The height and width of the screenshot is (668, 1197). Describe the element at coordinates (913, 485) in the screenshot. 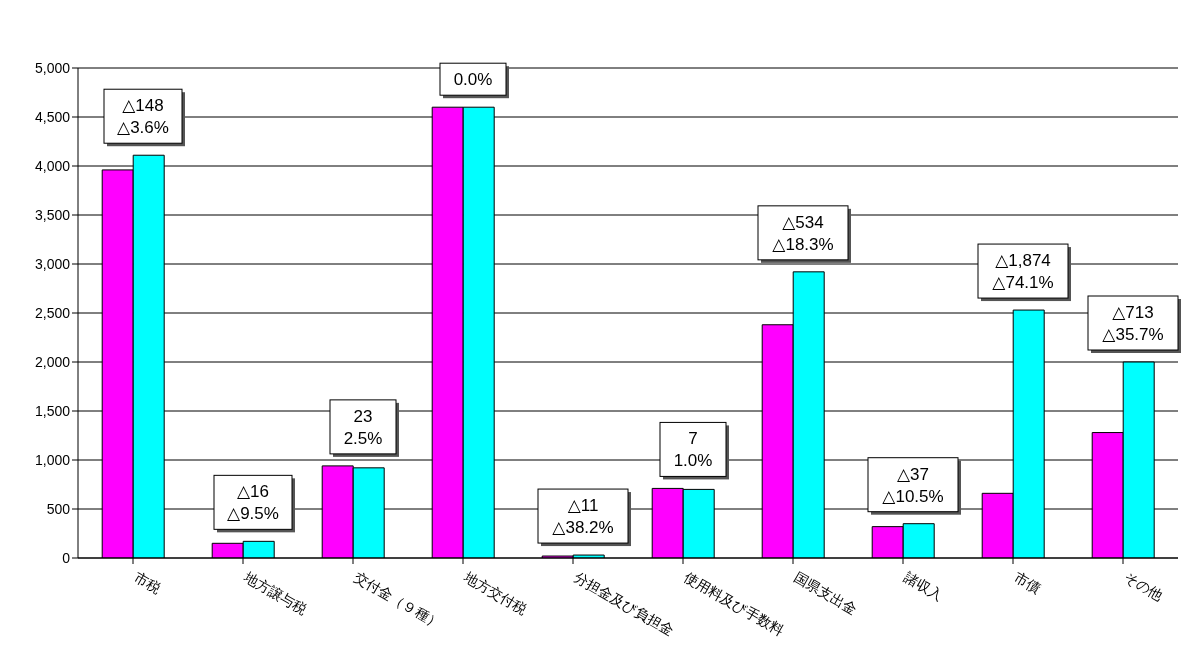

I see `annotation: △37 △10.5%` at that location.